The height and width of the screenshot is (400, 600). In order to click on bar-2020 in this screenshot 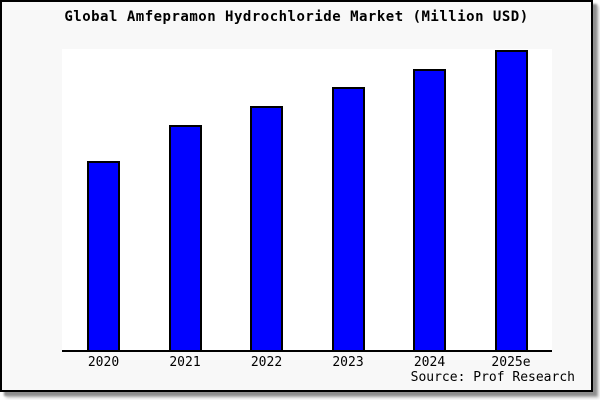, I will do `click(103, 255)`.